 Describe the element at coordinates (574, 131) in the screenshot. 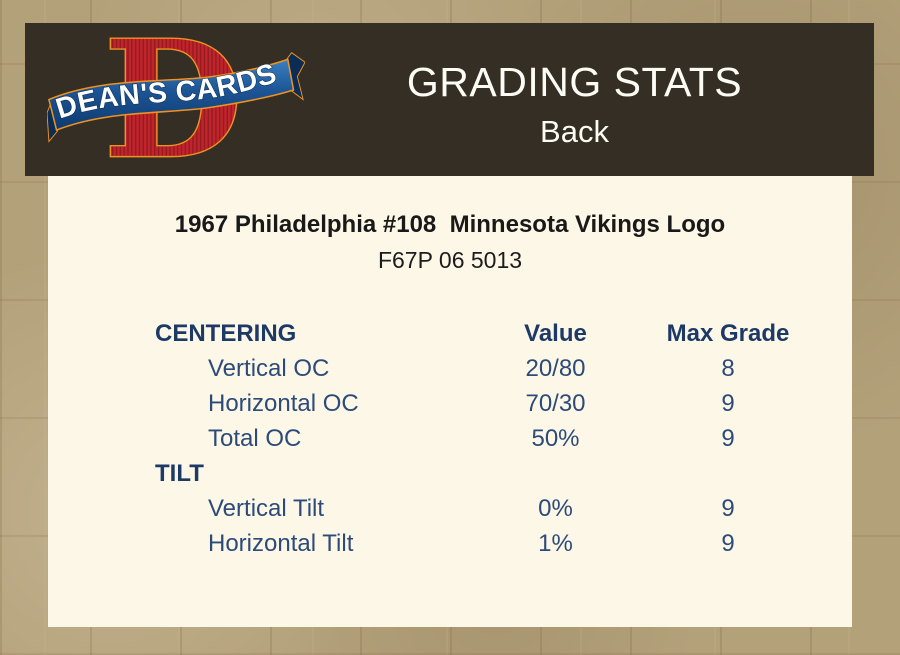

I see `page-subtitle-back: Back` at that location.